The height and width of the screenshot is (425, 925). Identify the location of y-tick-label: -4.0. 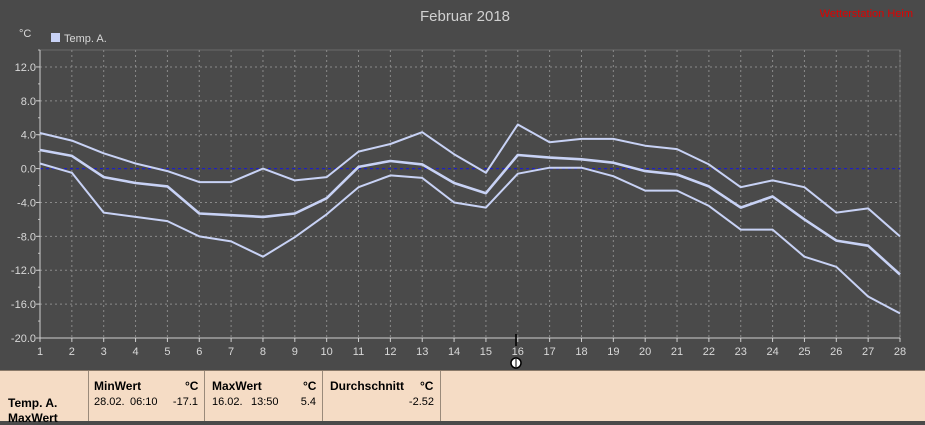
(26, 203).